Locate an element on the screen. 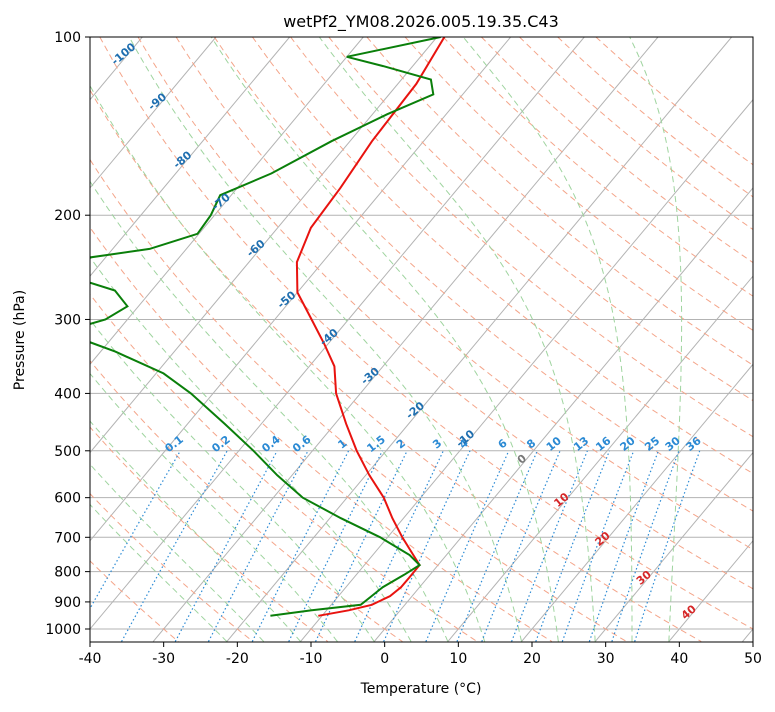 The width and height of the screenshot is (775, 712). y-tick-label: 600 is located at coordinates (67, 499).